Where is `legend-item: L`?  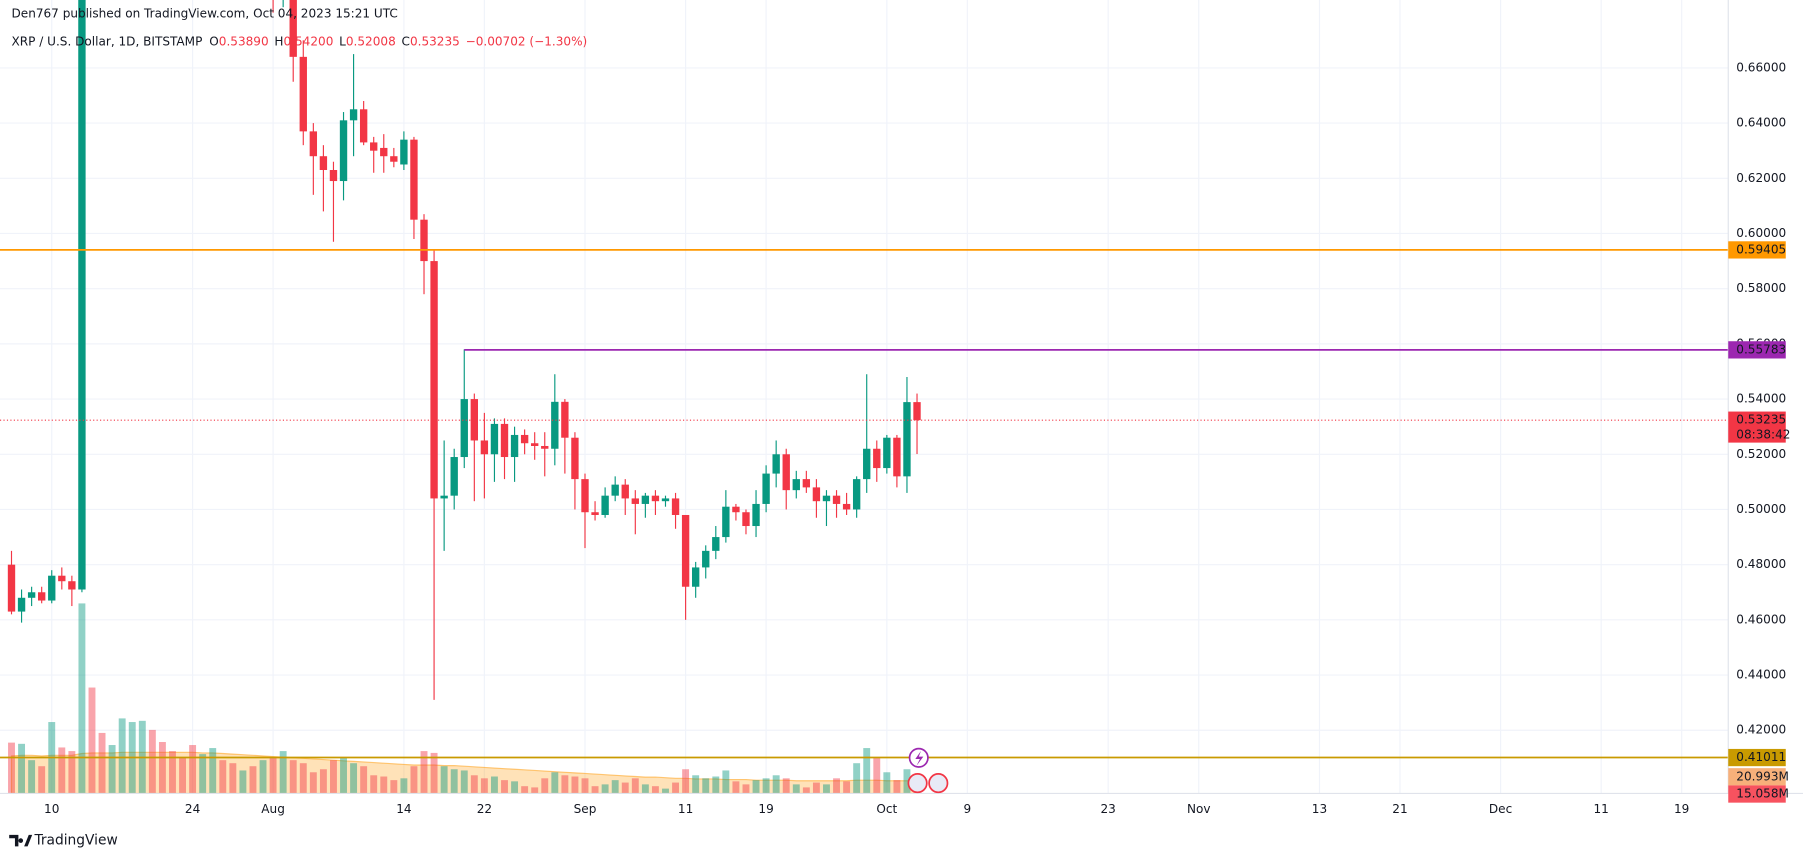
legend-item: L is located at coordinates (342, 41).